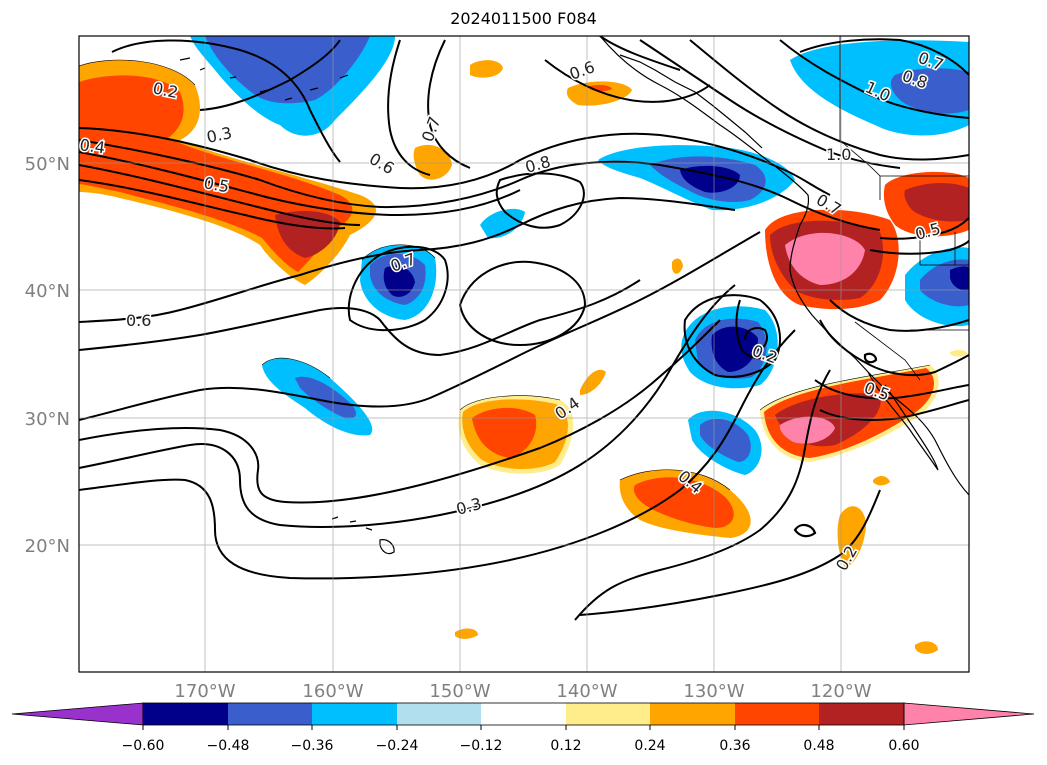  Describe the element at coordinates (332, 691) in the screenshot. I see `lon-label: 160°W` at that location.